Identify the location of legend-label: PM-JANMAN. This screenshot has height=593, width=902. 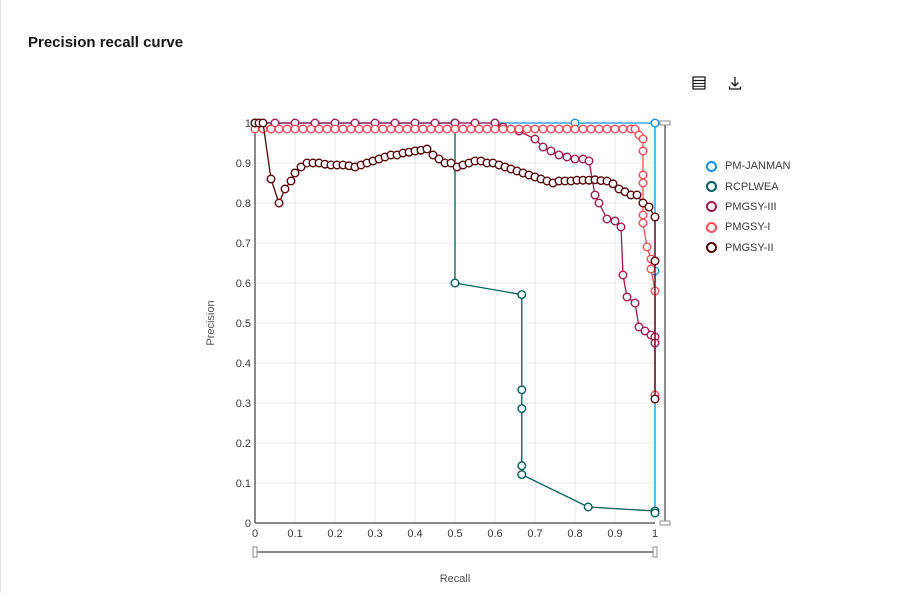
(758, 166).